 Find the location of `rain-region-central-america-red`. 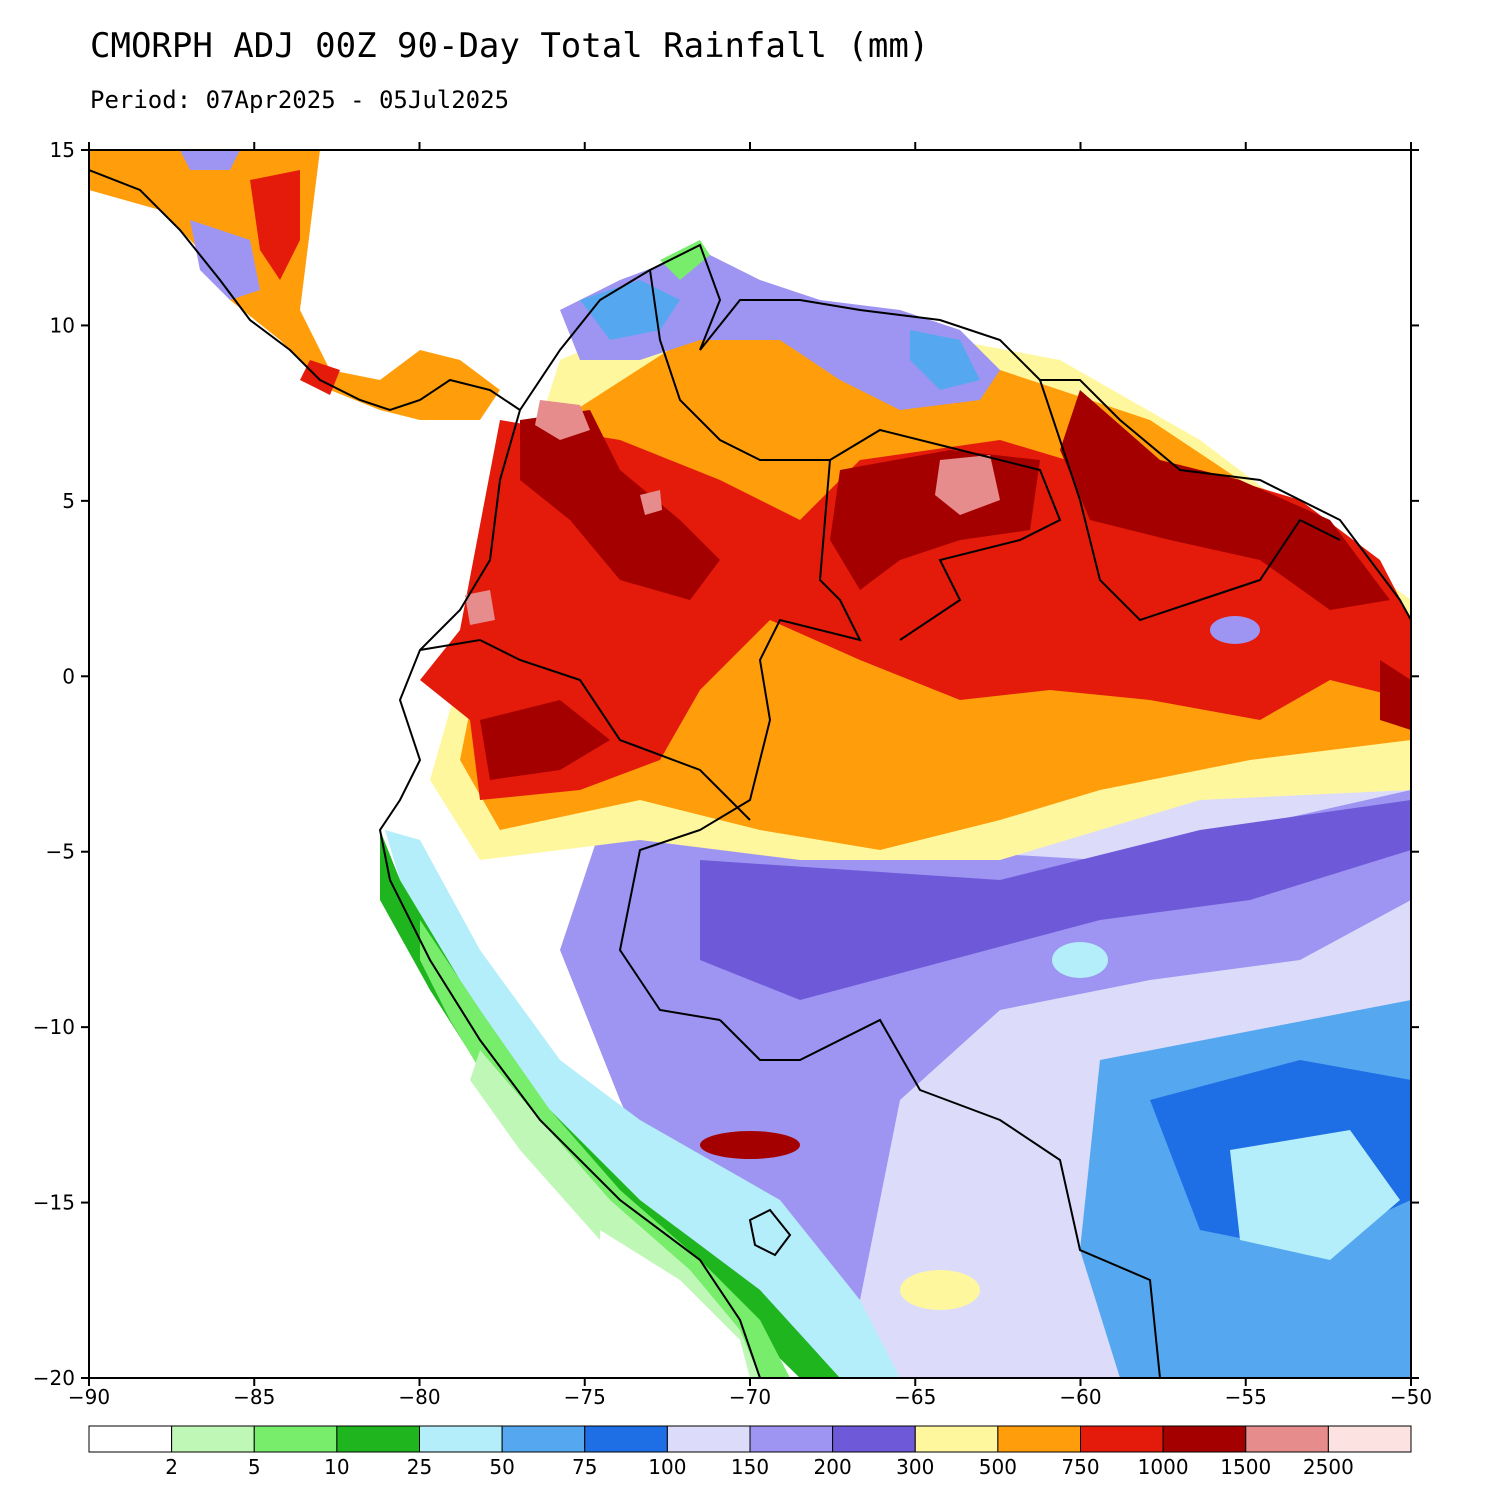

rain-region-central-america-red is located at coordinates (295, 282).